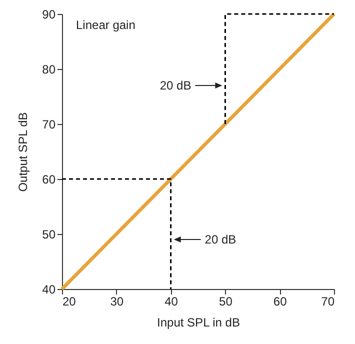 The width and height of the screenshot is (355, 344). Describe the element at coordinates (49, 289) in the screenshot. I see `y-tick-label: 40` at that location.